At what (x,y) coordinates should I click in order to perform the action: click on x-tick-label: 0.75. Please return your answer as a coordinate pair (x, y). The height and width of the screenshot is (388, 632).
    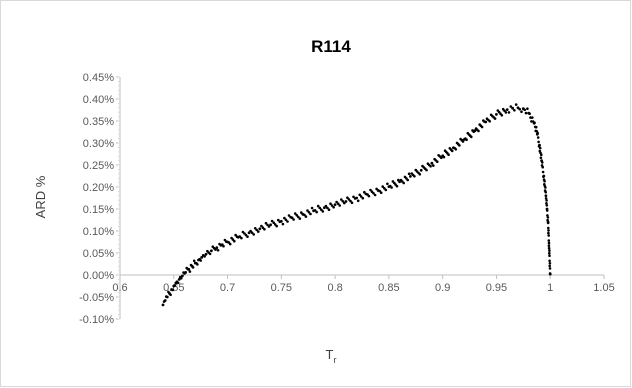
    Looking at the image, I should click on (281, 288).